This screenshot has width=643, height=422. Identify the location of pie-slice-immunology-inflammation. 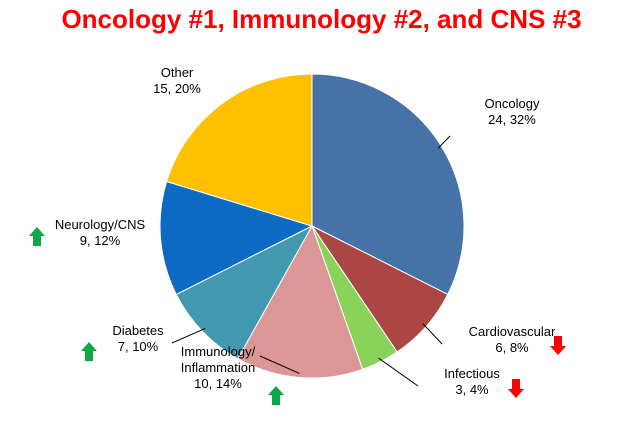
(300, 301).